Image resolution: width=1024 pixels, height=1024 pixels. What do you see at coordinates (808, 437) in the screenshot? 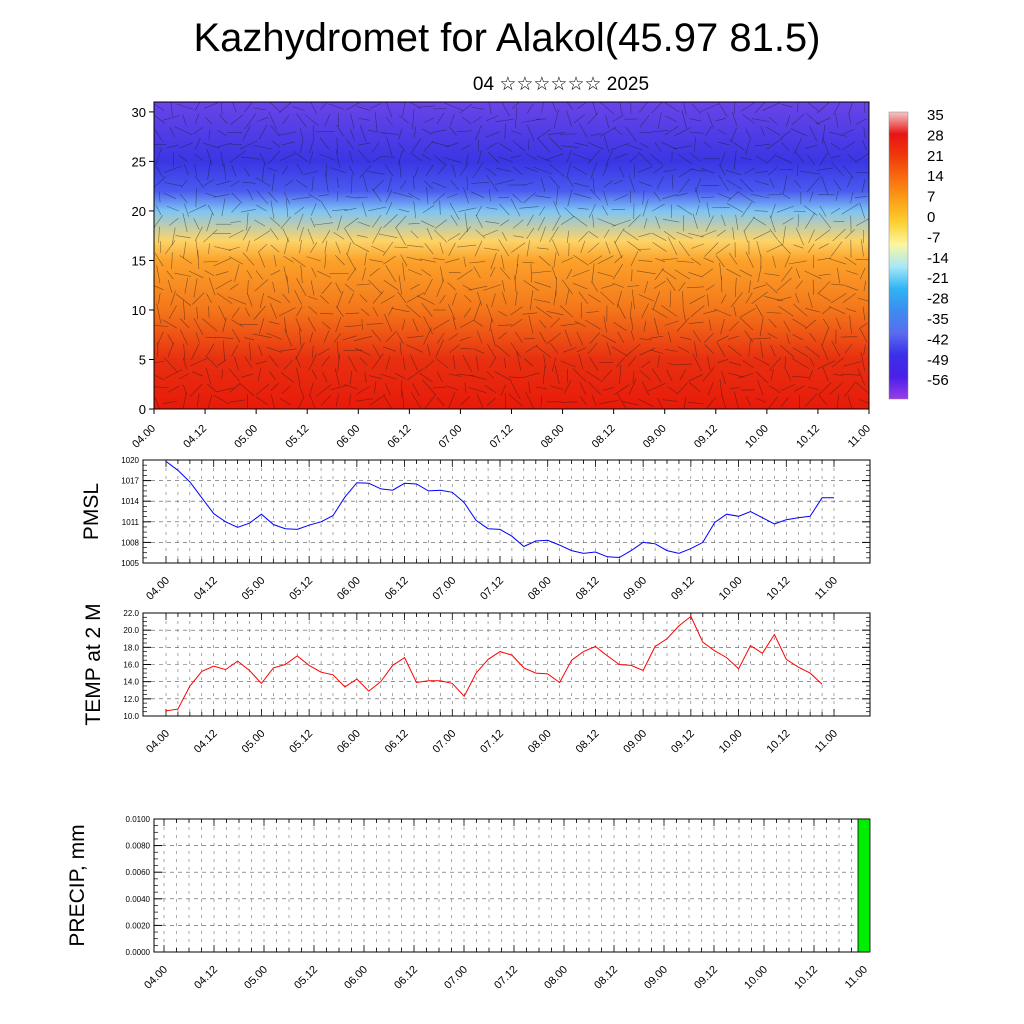
I see `heatmap-x-tick-label: 10.12` at bounding box center [808, 437].